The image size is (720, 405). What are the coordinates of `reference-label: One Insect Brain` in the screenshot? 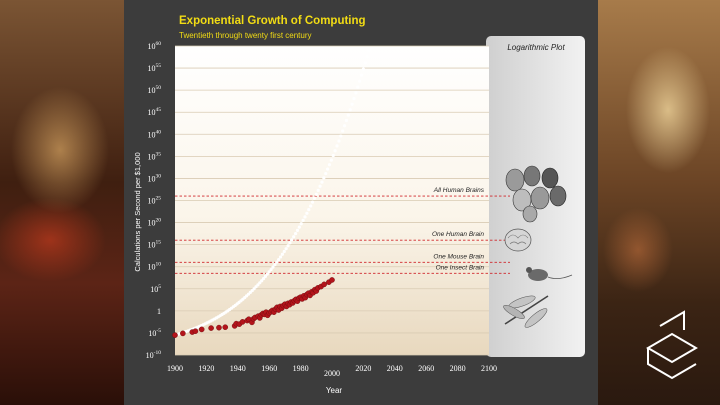 It's located at (460, 267).